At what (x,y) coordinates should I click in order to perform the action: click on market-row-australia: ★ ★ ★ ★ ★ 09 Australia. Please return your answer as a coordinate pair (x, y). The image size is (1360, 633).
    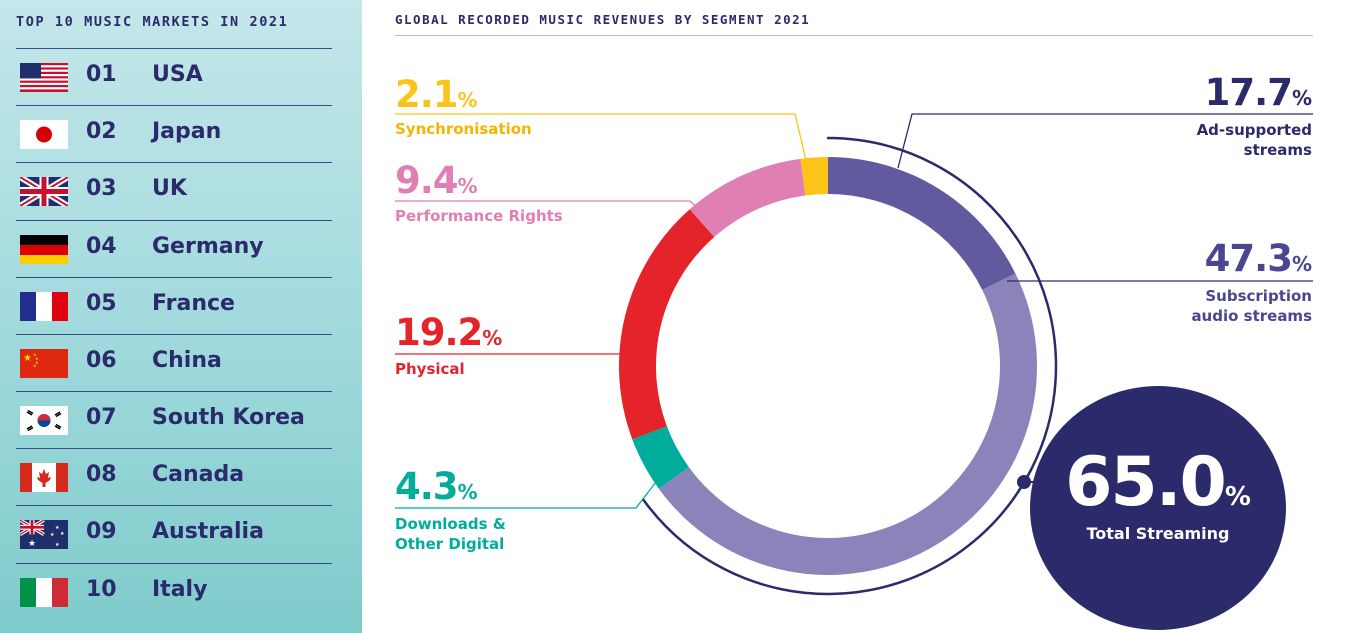
    Looking at the image, I should click on (174, 533).